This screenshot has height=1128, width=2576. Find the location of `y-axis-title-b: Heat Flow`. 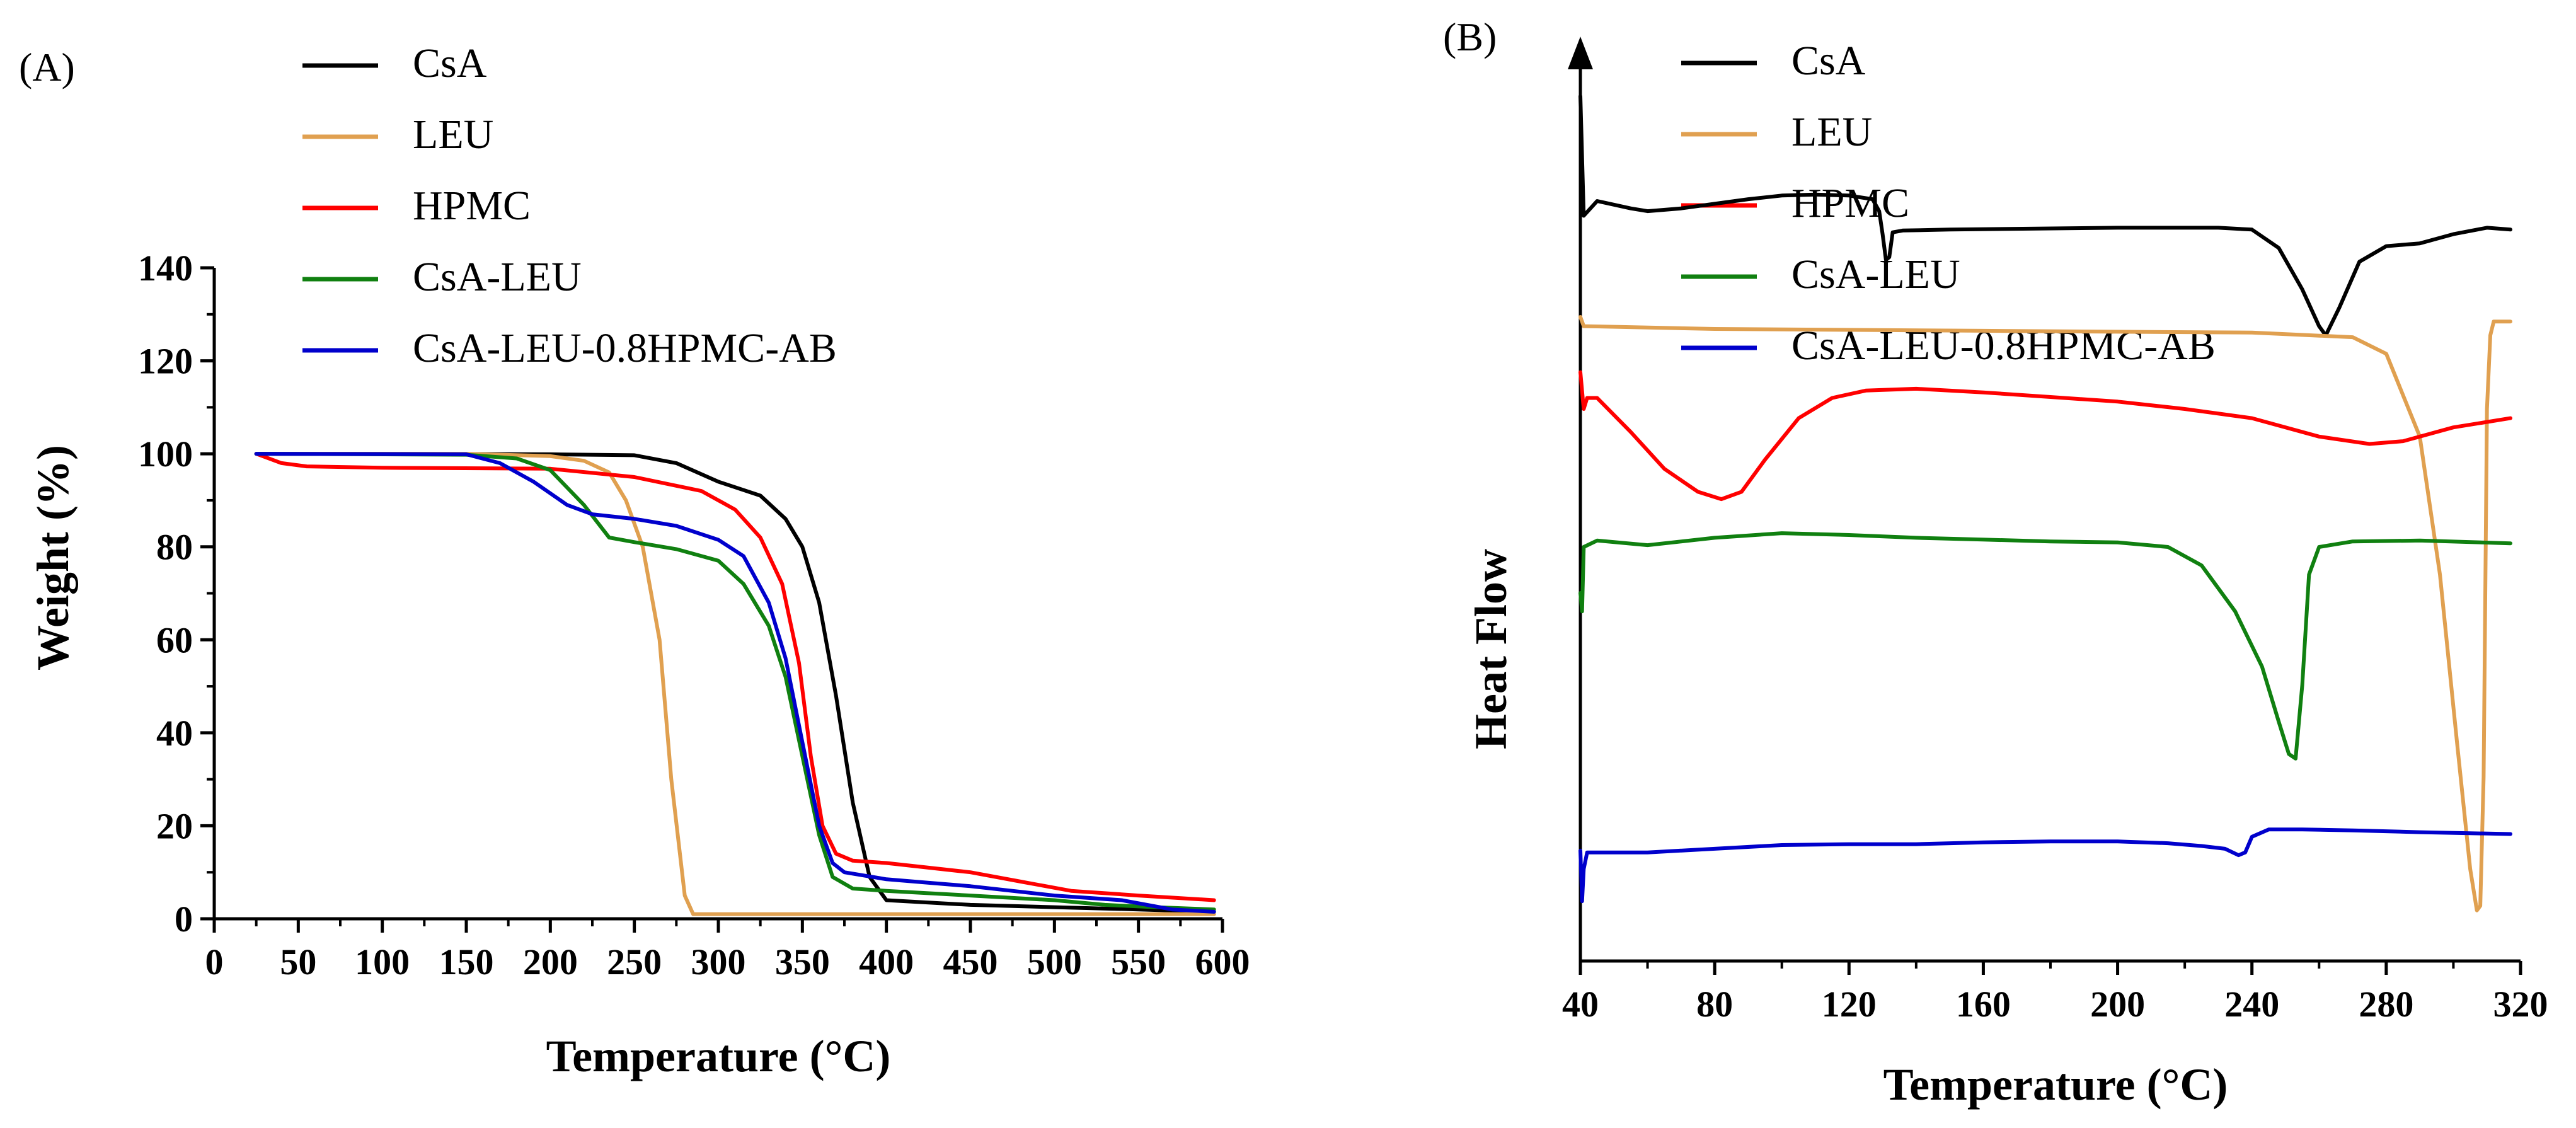

y-axis-title-b: Heat Flow is located at coordinates (1491, 649).